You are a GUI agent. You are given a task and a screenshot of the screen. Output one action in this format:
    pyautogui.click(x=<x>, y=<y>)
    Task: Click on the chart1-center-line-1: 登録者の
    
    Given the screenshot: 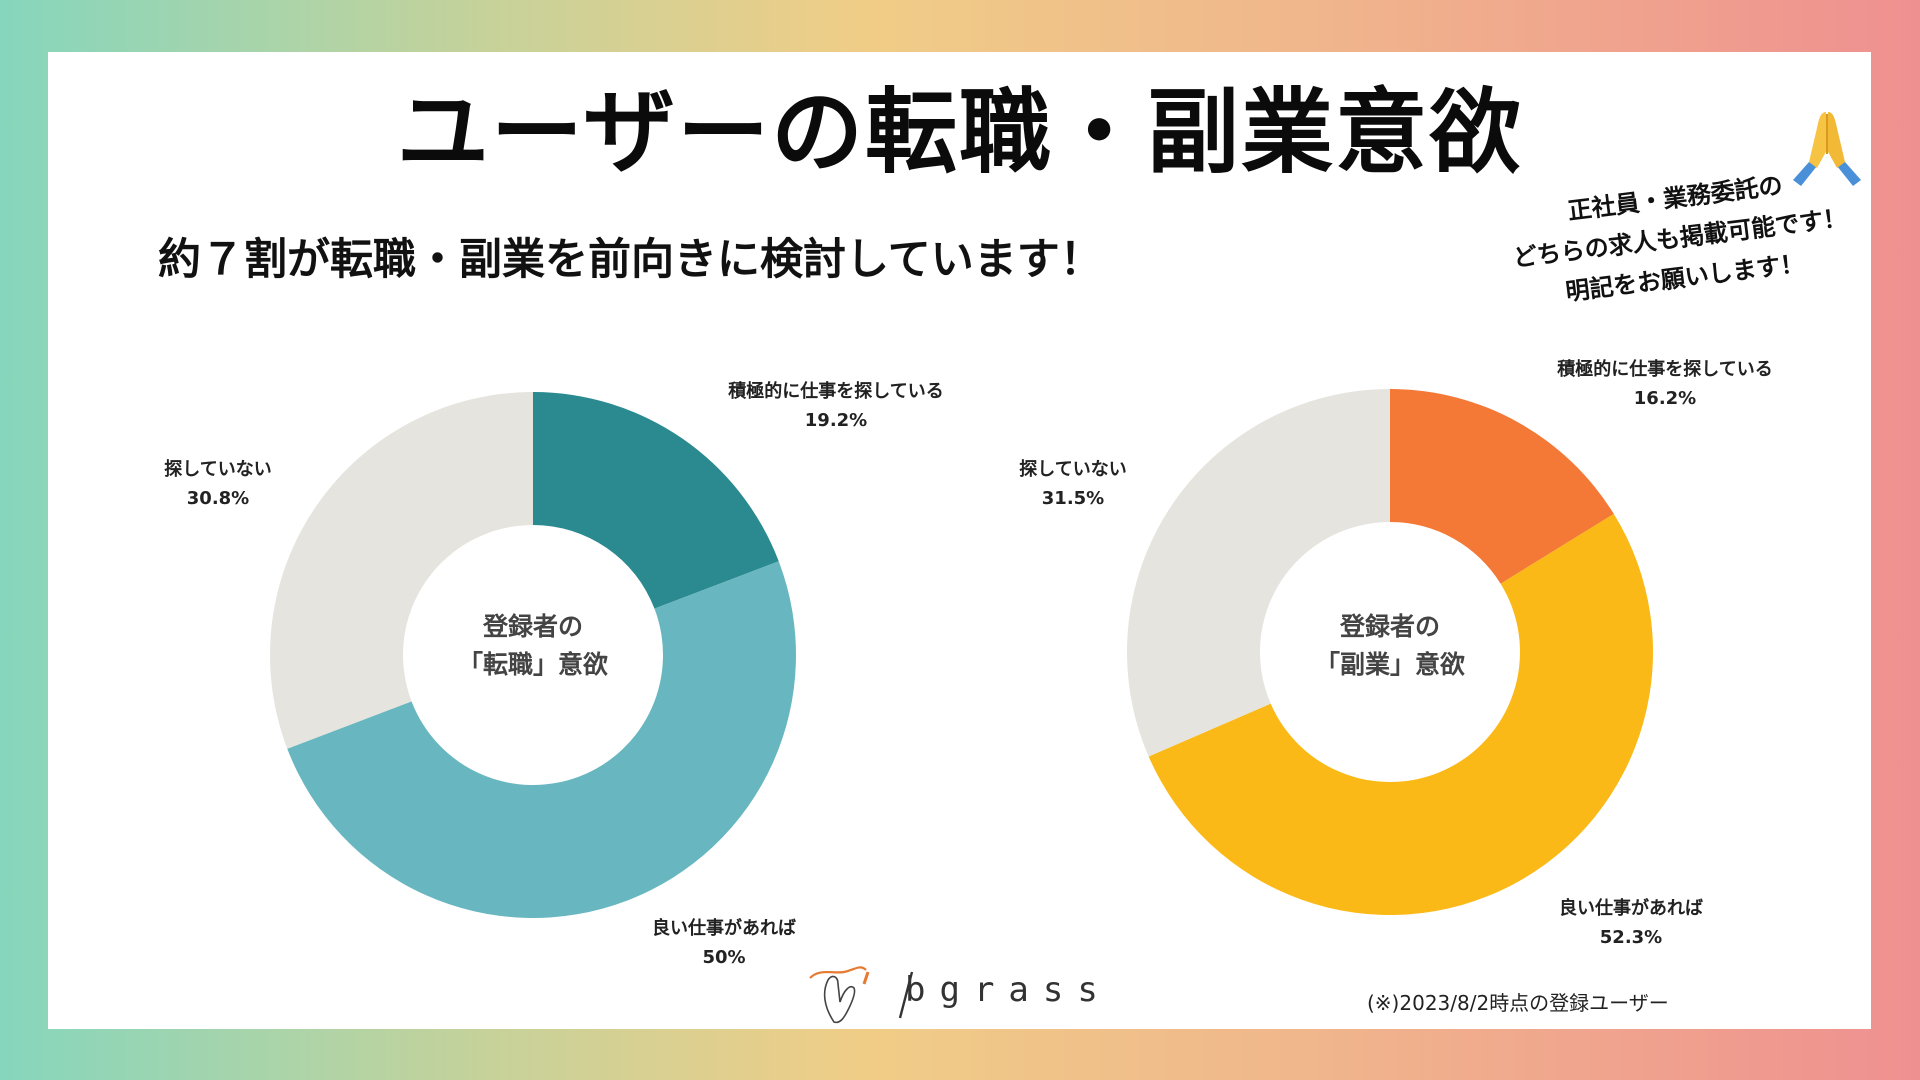 What is the action you would take?
    pyautogui.click(x=532, y=626)
    